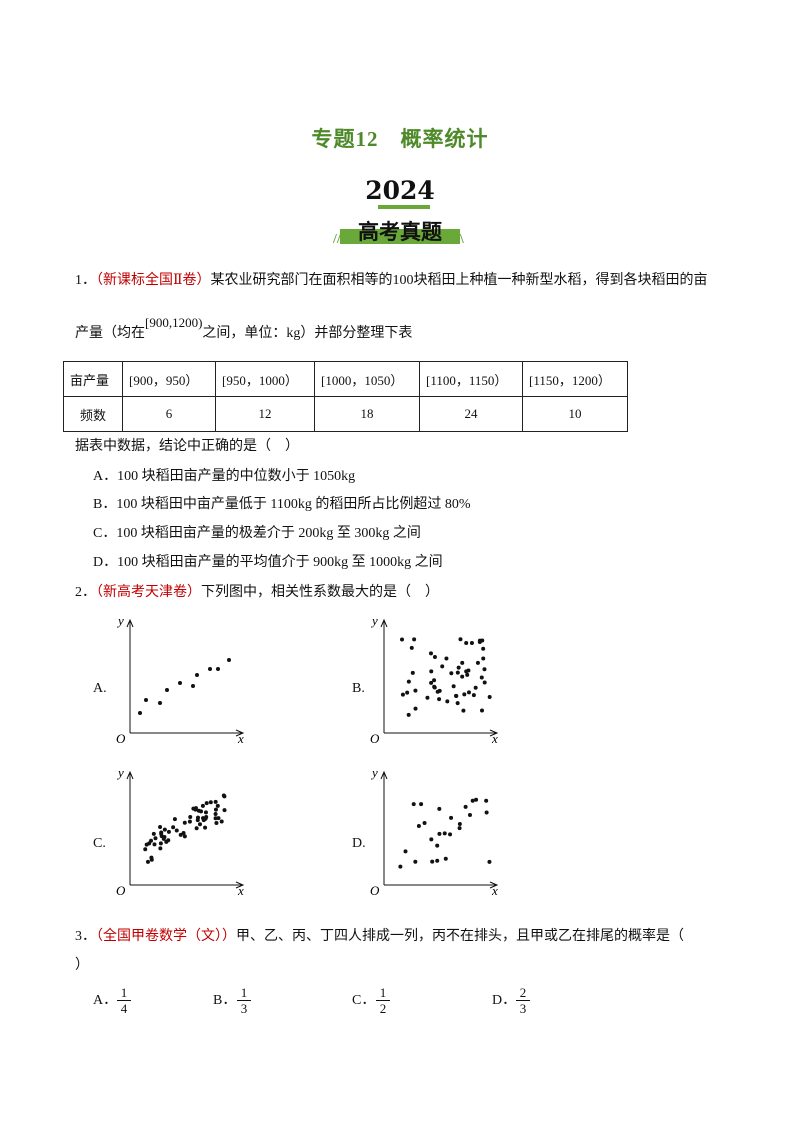  I want to click on option-letter: D．, so click(504, 1000).